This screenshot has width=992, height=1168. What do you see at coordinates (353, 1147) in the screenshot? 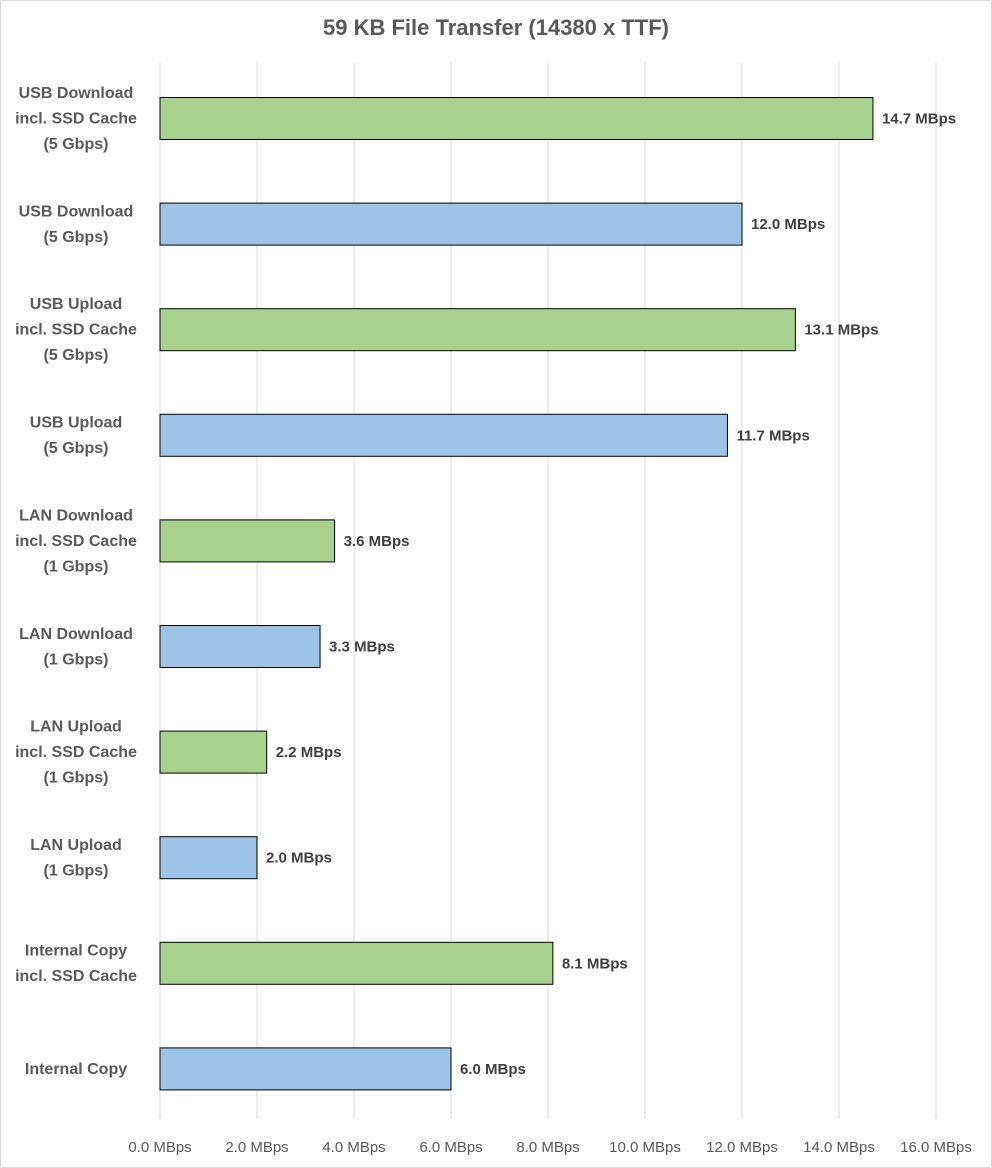
I see `x-tick-label: 4.0 MBps` at bounding box center [353, 1147].